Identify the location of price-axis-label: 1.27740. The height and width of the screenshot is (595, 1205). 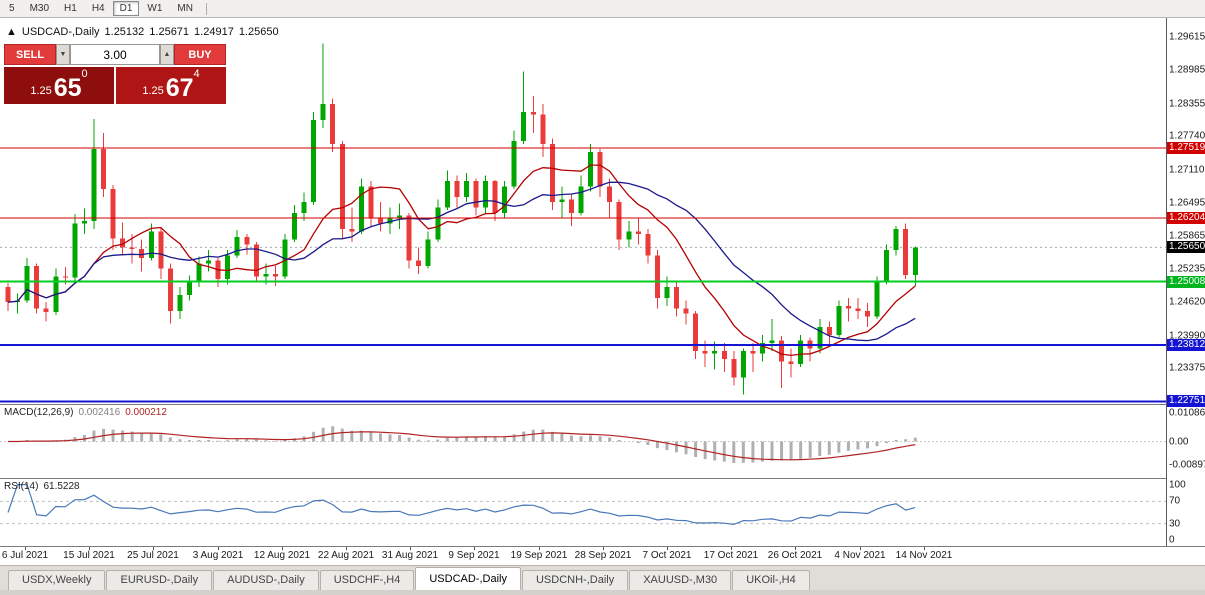
(1187, 136).